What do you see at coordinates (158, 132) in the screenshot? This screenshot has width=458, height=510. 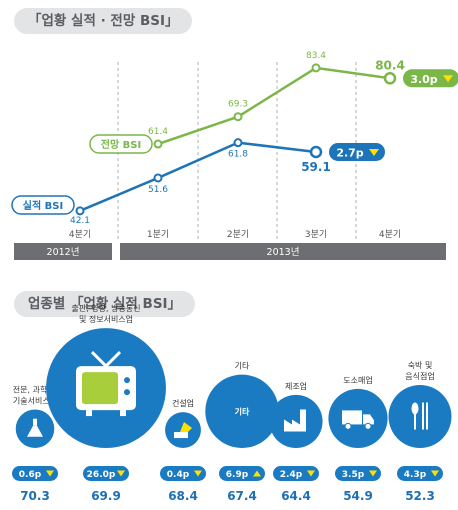 I see `forecast-value-label: 61.4` at bounding box center [158, 132].